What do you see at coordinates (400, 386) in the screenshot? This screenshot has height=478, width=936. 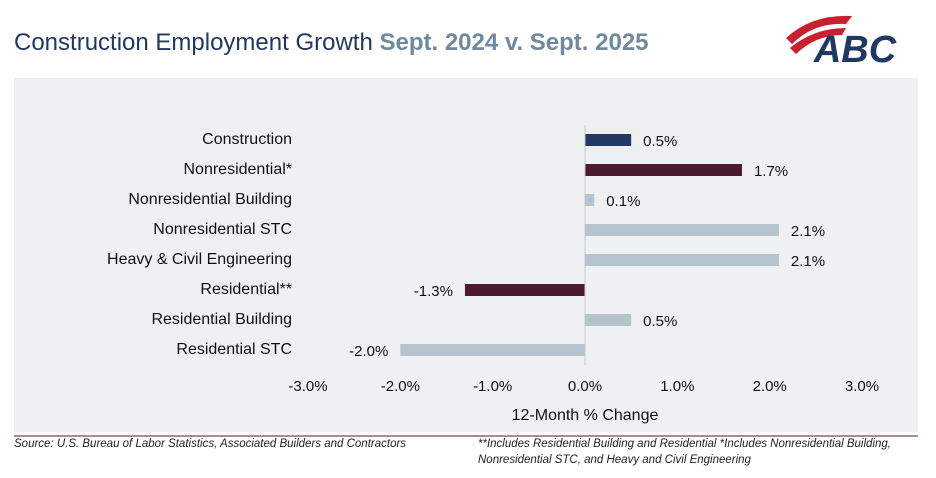 I see `x-tick-label: -2.0%` at bounding box center [400, 386].